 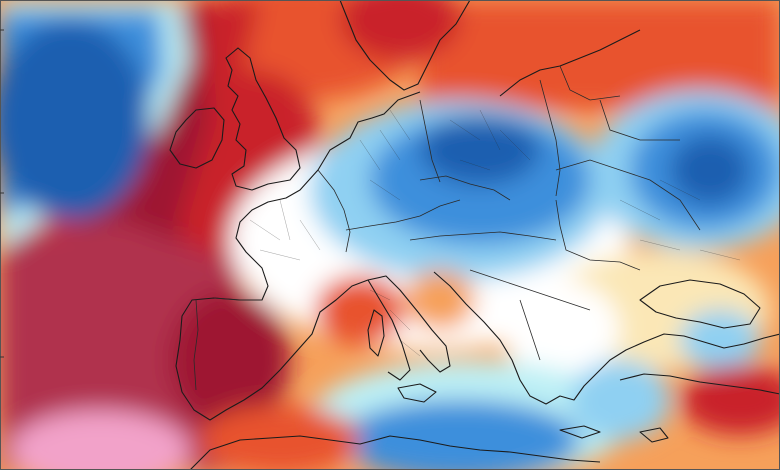 What do you see at coordinates (483, 236) in the screenshot?
I see `border-austria-hungary` at bounding box center [483, 236].